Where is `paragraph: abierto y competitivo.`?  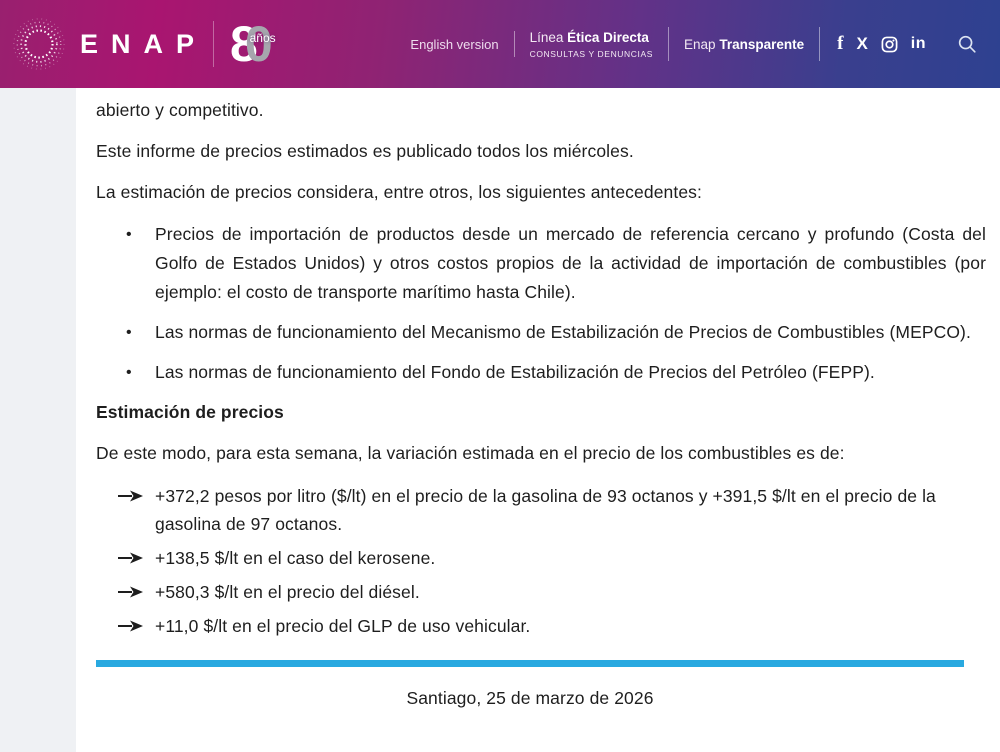
paragraph: abierto y competitivo. is located at coordinates (180, 110).